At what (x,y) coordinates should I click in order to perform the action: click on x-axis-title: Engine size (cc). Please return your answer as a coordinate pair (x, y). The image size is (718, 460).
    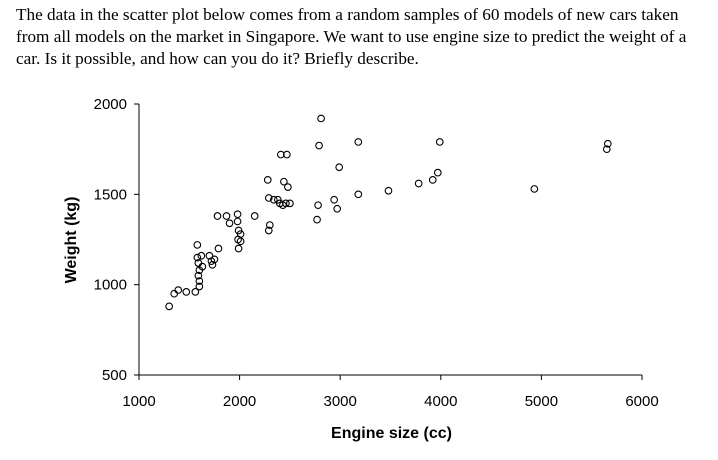
    Looking at the image, I should click on (391, 433).